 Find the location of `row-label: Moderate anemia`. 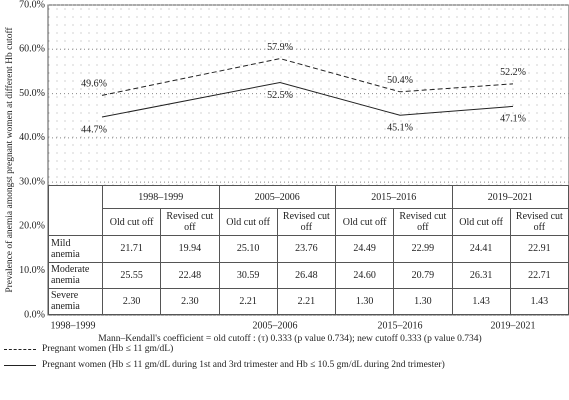

row-label: Moderate anemia is located at coordinates (75, 275).